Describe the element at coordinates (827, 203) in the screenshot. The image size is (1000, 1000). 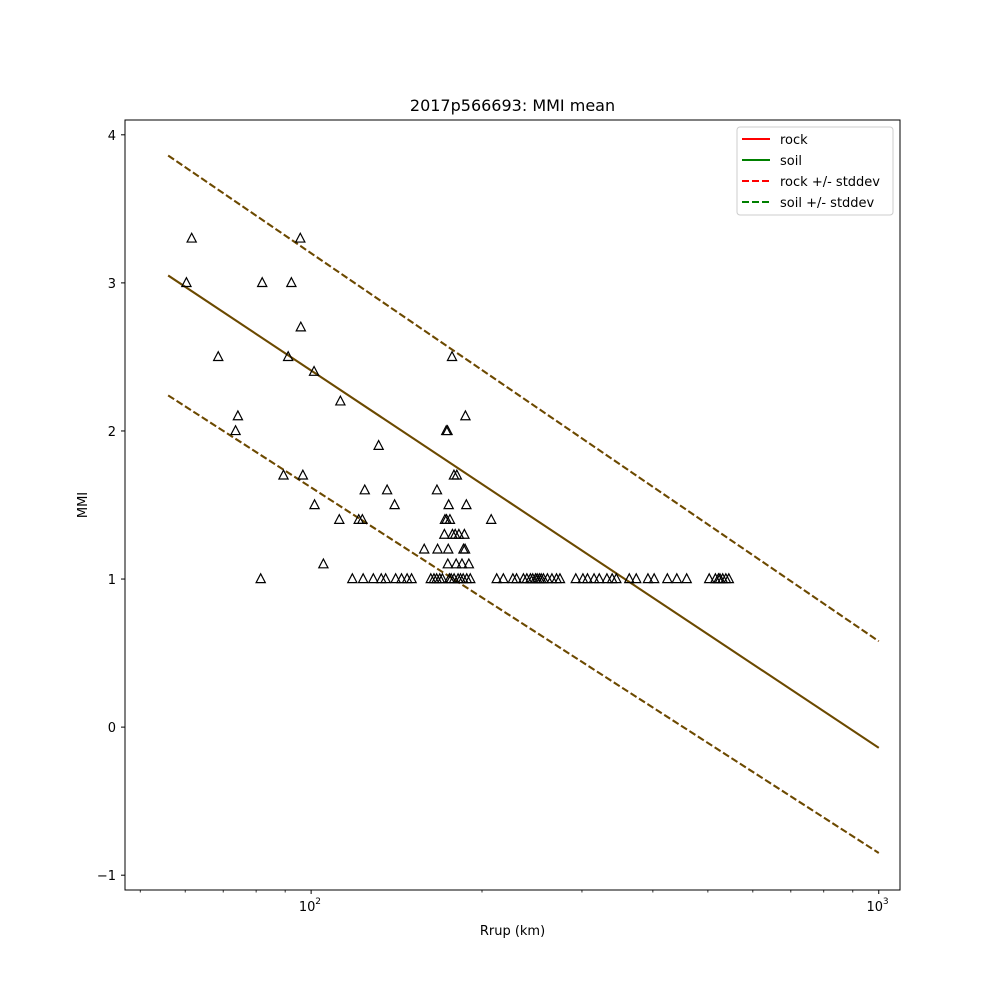
I see `legend-label: soil +/- stddev` at that location.